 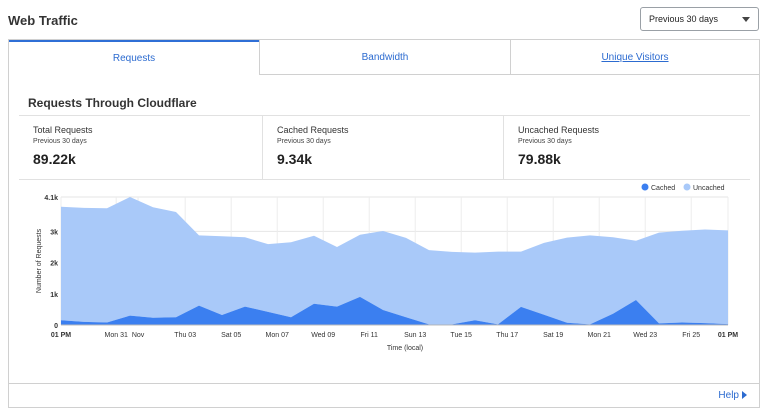 I want to click on legend-swatch-cached, so click(x=645, y=187).